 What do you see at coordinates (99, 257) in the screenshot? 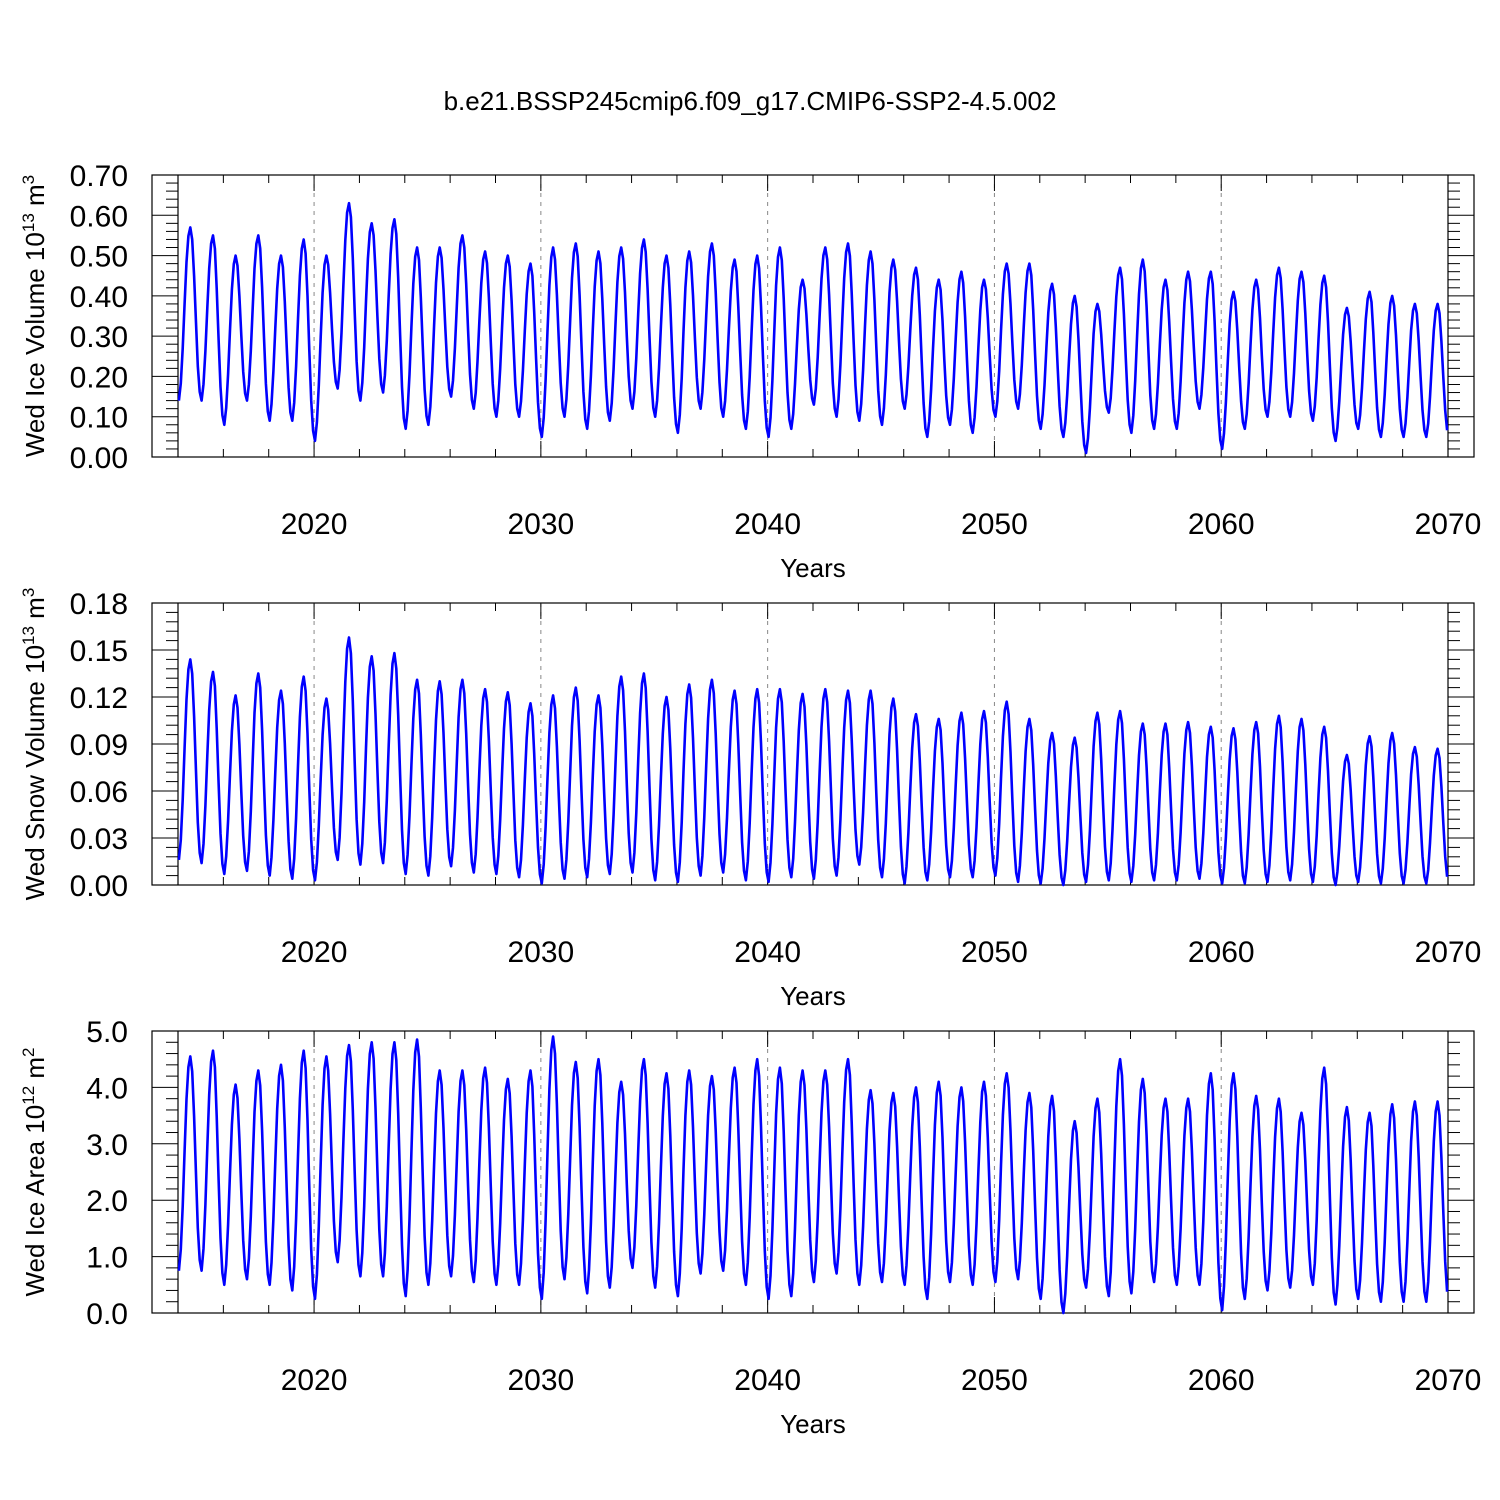
I see `y-tick-label: 0.50` at bounding box center [99, 257].